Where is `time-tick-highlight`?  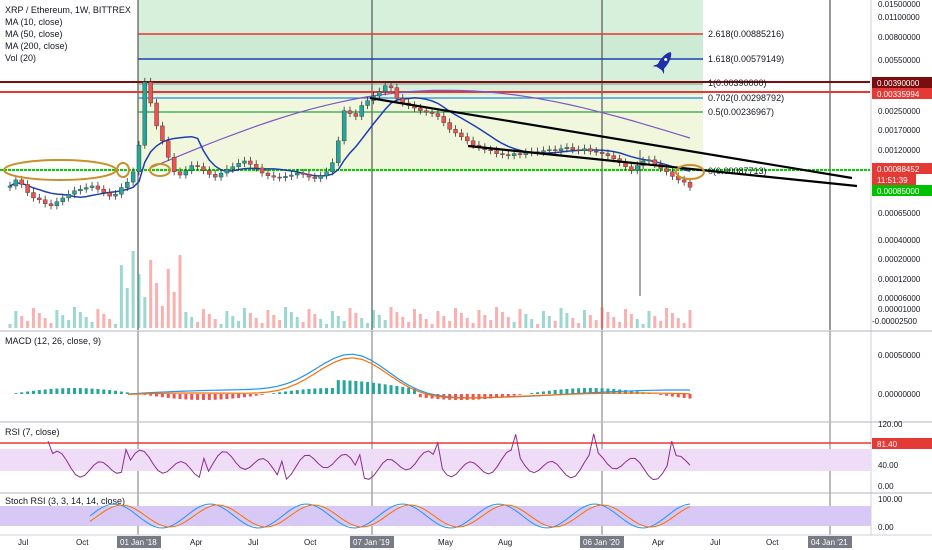 time-tick-highlight is located at coordinates (372, 542).